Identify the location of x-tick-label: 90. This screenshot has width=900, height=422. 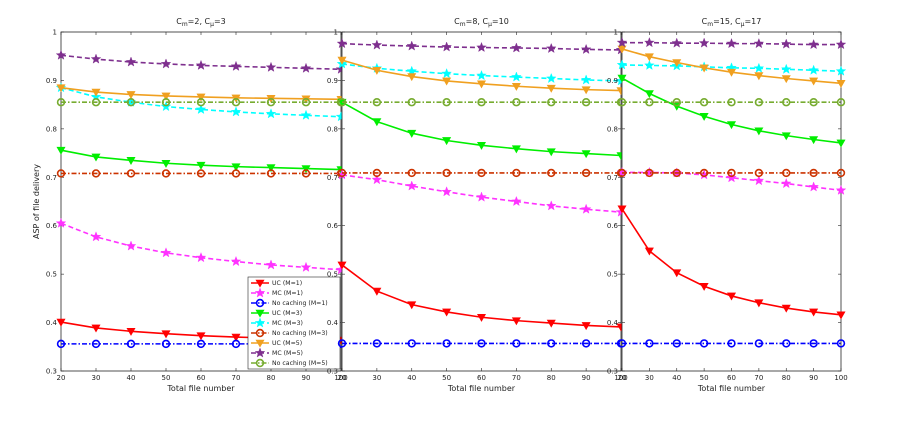
(813, 378).